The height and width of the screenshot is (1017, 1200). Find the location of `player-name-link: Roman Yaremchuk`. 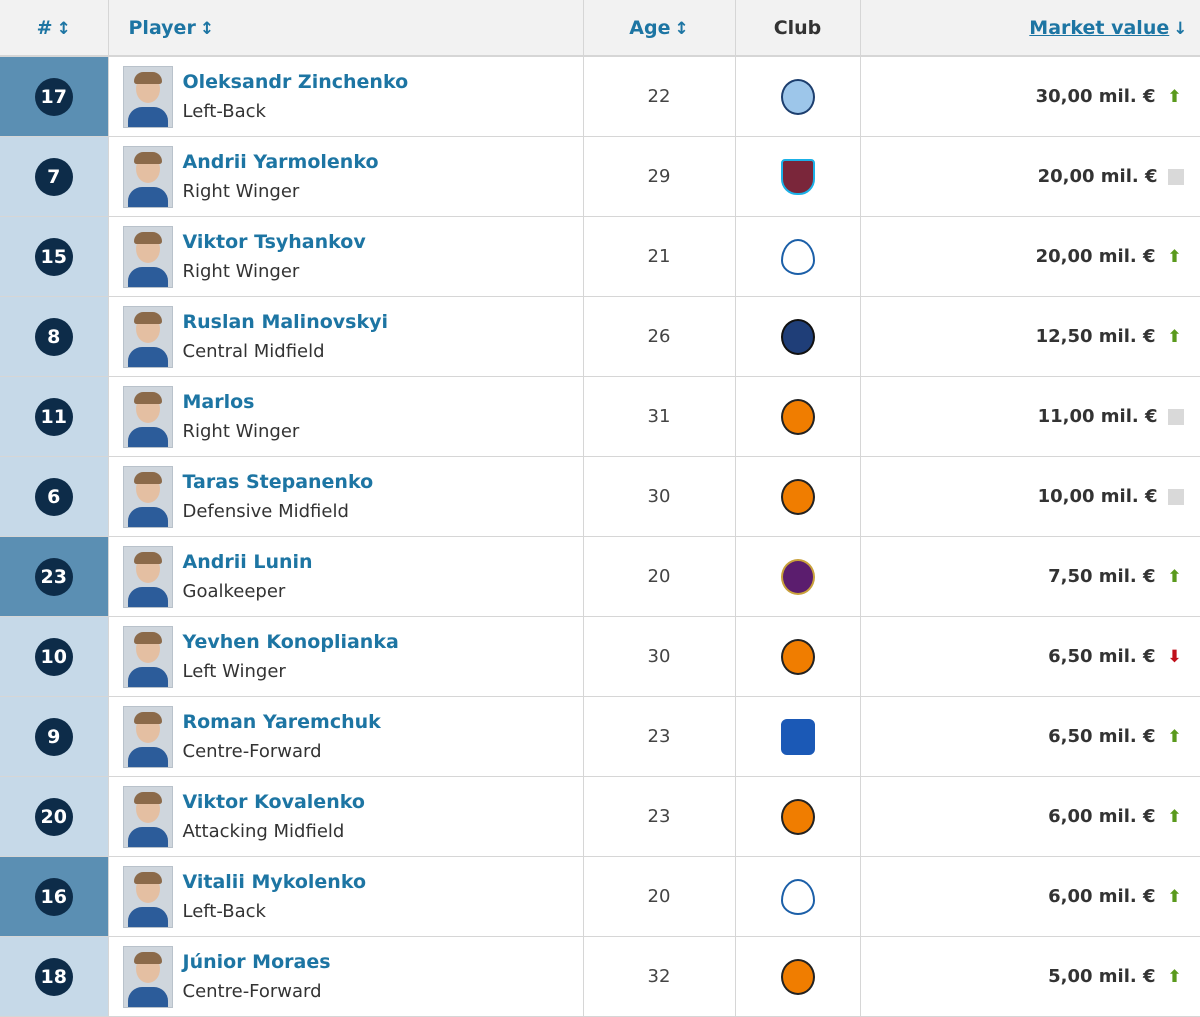

player-name-link: Roman Yaremchuk is located at coordinates (281, 721).